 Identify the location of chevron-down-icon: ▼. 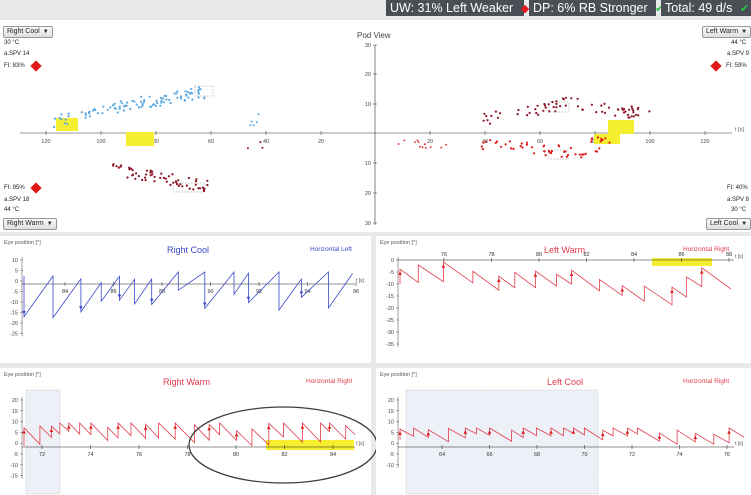
(49, 224).